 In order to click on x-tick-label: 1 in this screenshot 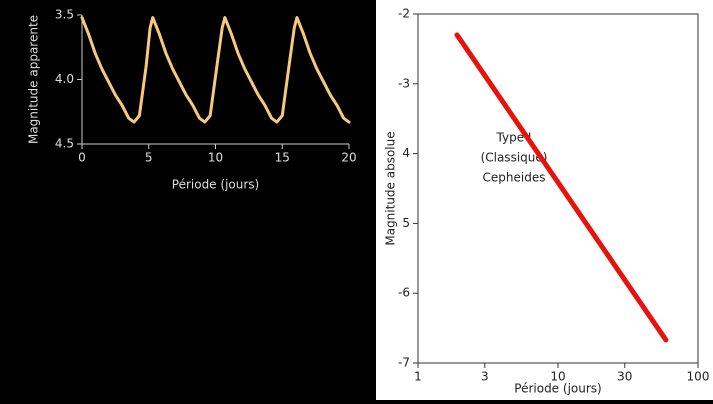, I will do `click(418, 377)`.